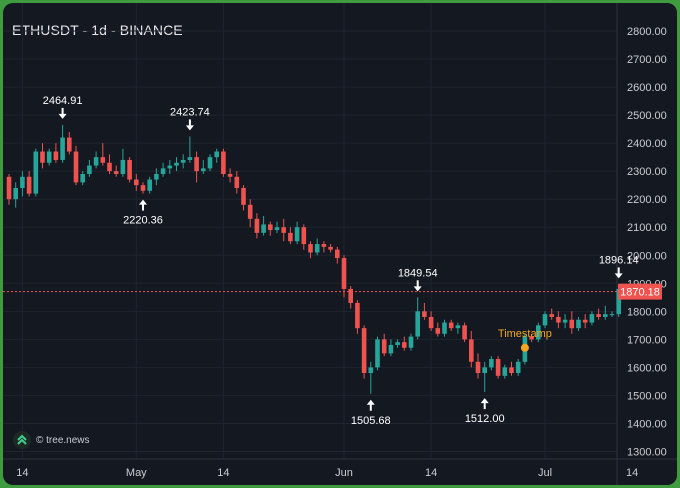 The height and width of the screenshot is (488, 680). Describe the element at coordinates (136, 473) in the screenshot. I see `time-tick-label: May` at that location.